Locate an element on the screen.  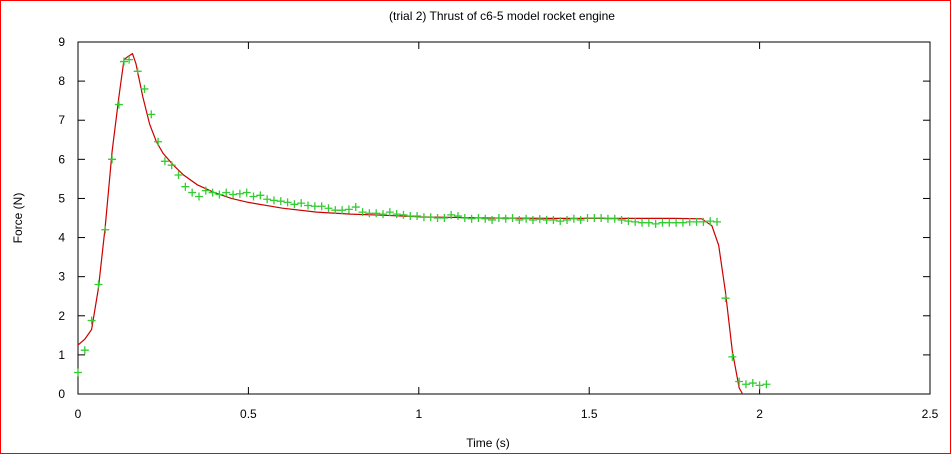
x-tick-label: 0.5 is located at coordinates (248, 414).